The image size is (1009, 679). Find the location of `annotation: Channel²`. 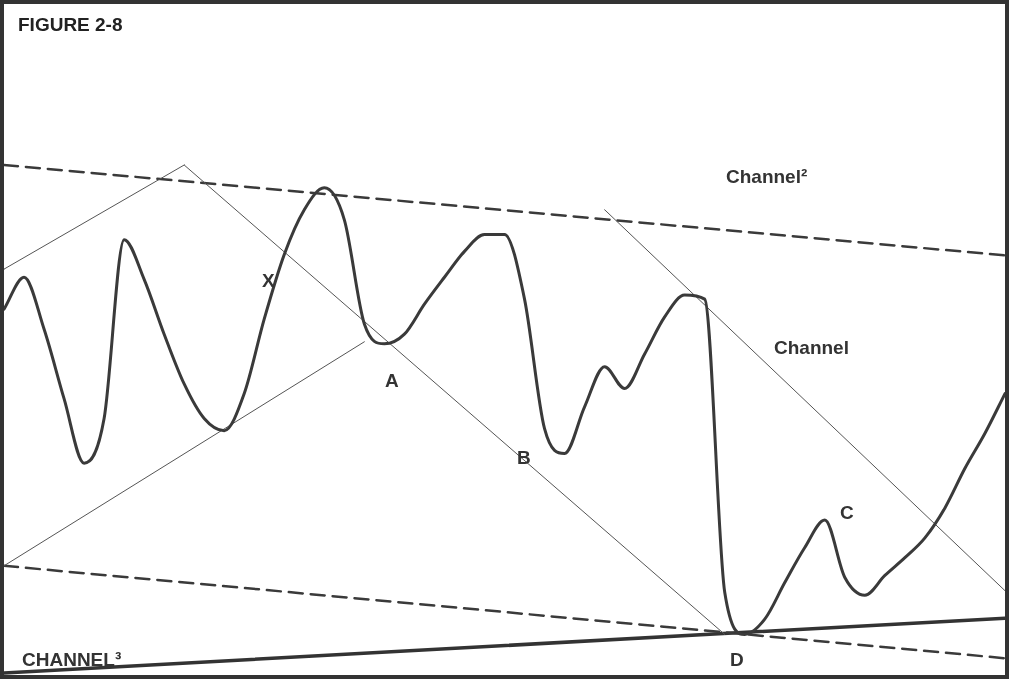

annotation: Channel² is located at coordinates (767, 177).